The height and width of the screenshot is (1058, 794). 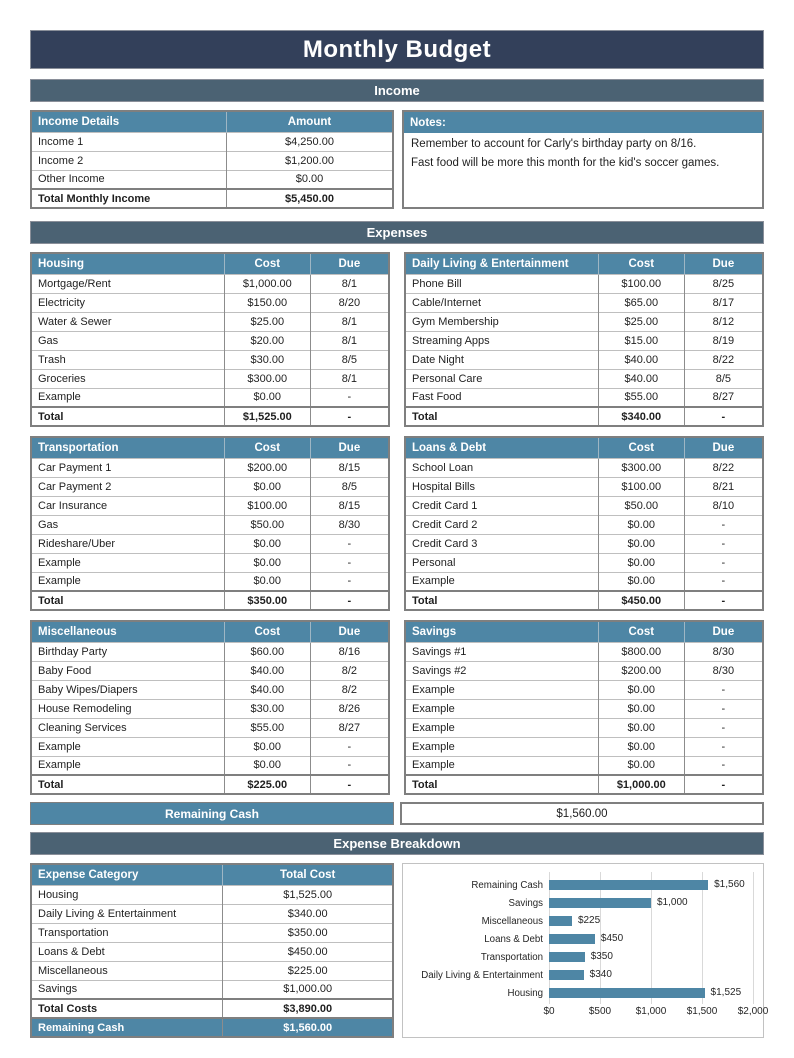 I want to click on table-title: Savings, so click(x=502, y=631).